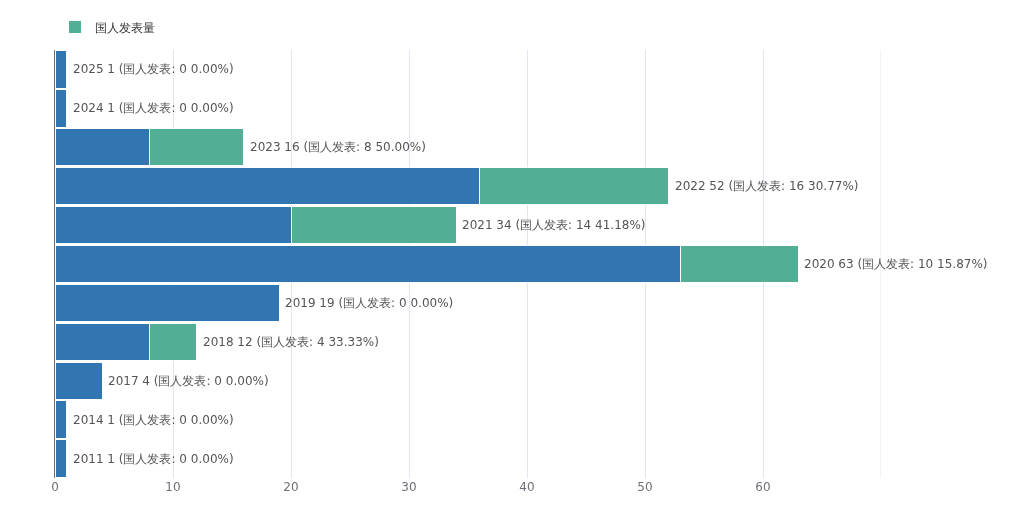 This screenshot has height=513, width=1023. I want to click on total-label: 2025 1 (国人发表: 0 0.00%), so click(153, 69).